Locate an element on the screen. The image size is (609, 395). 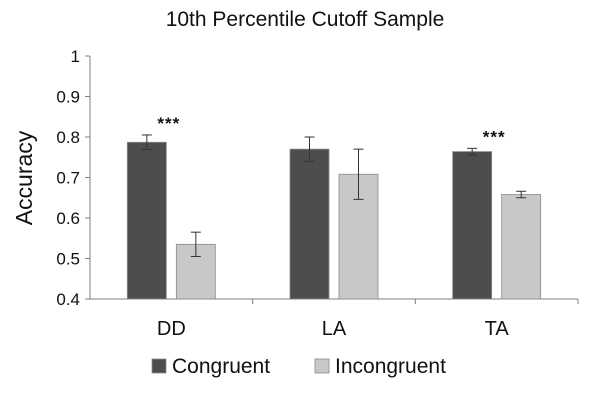
legend: Congruent Incongruent is located at coordinates (298, 366).